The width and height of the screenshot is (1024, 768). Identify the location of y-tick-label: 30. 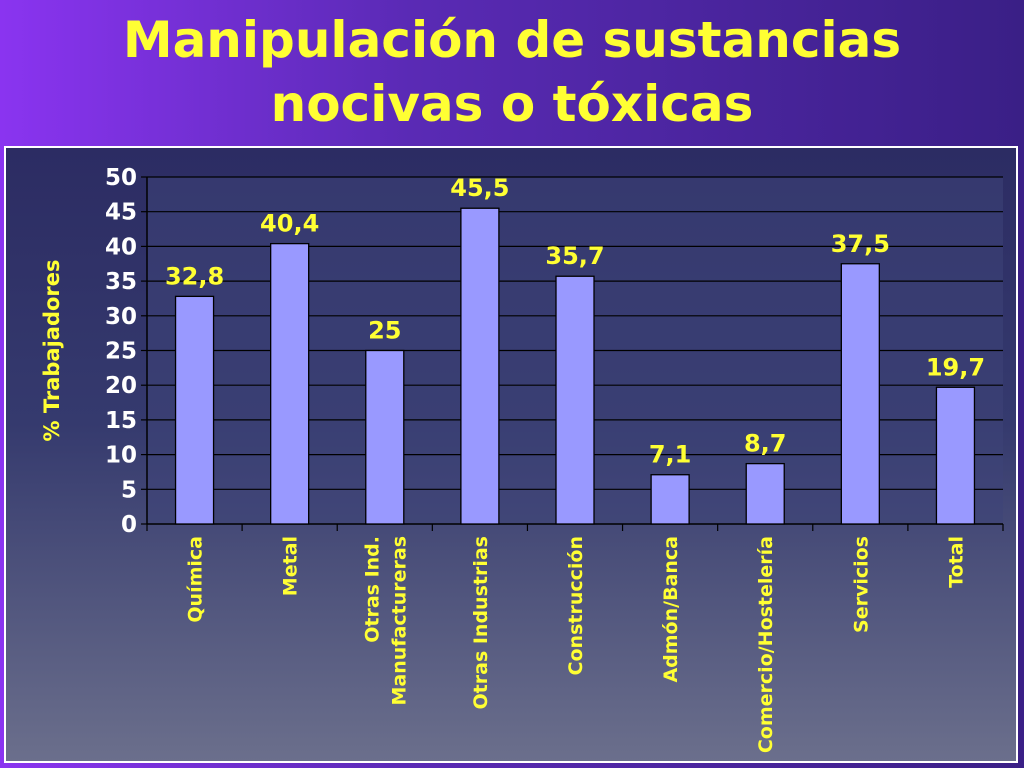
(121, 317).